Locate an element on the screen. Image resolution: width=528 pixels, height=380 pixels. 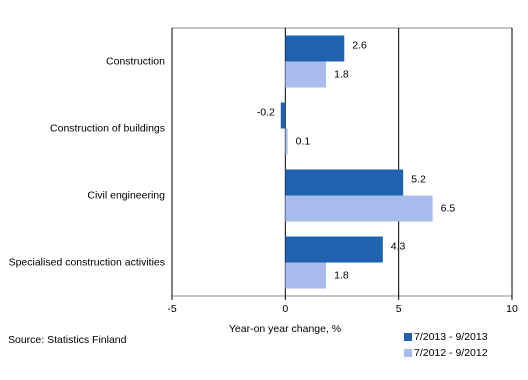
category-label: Specialised construction activities is located at coordinates (87, 262).